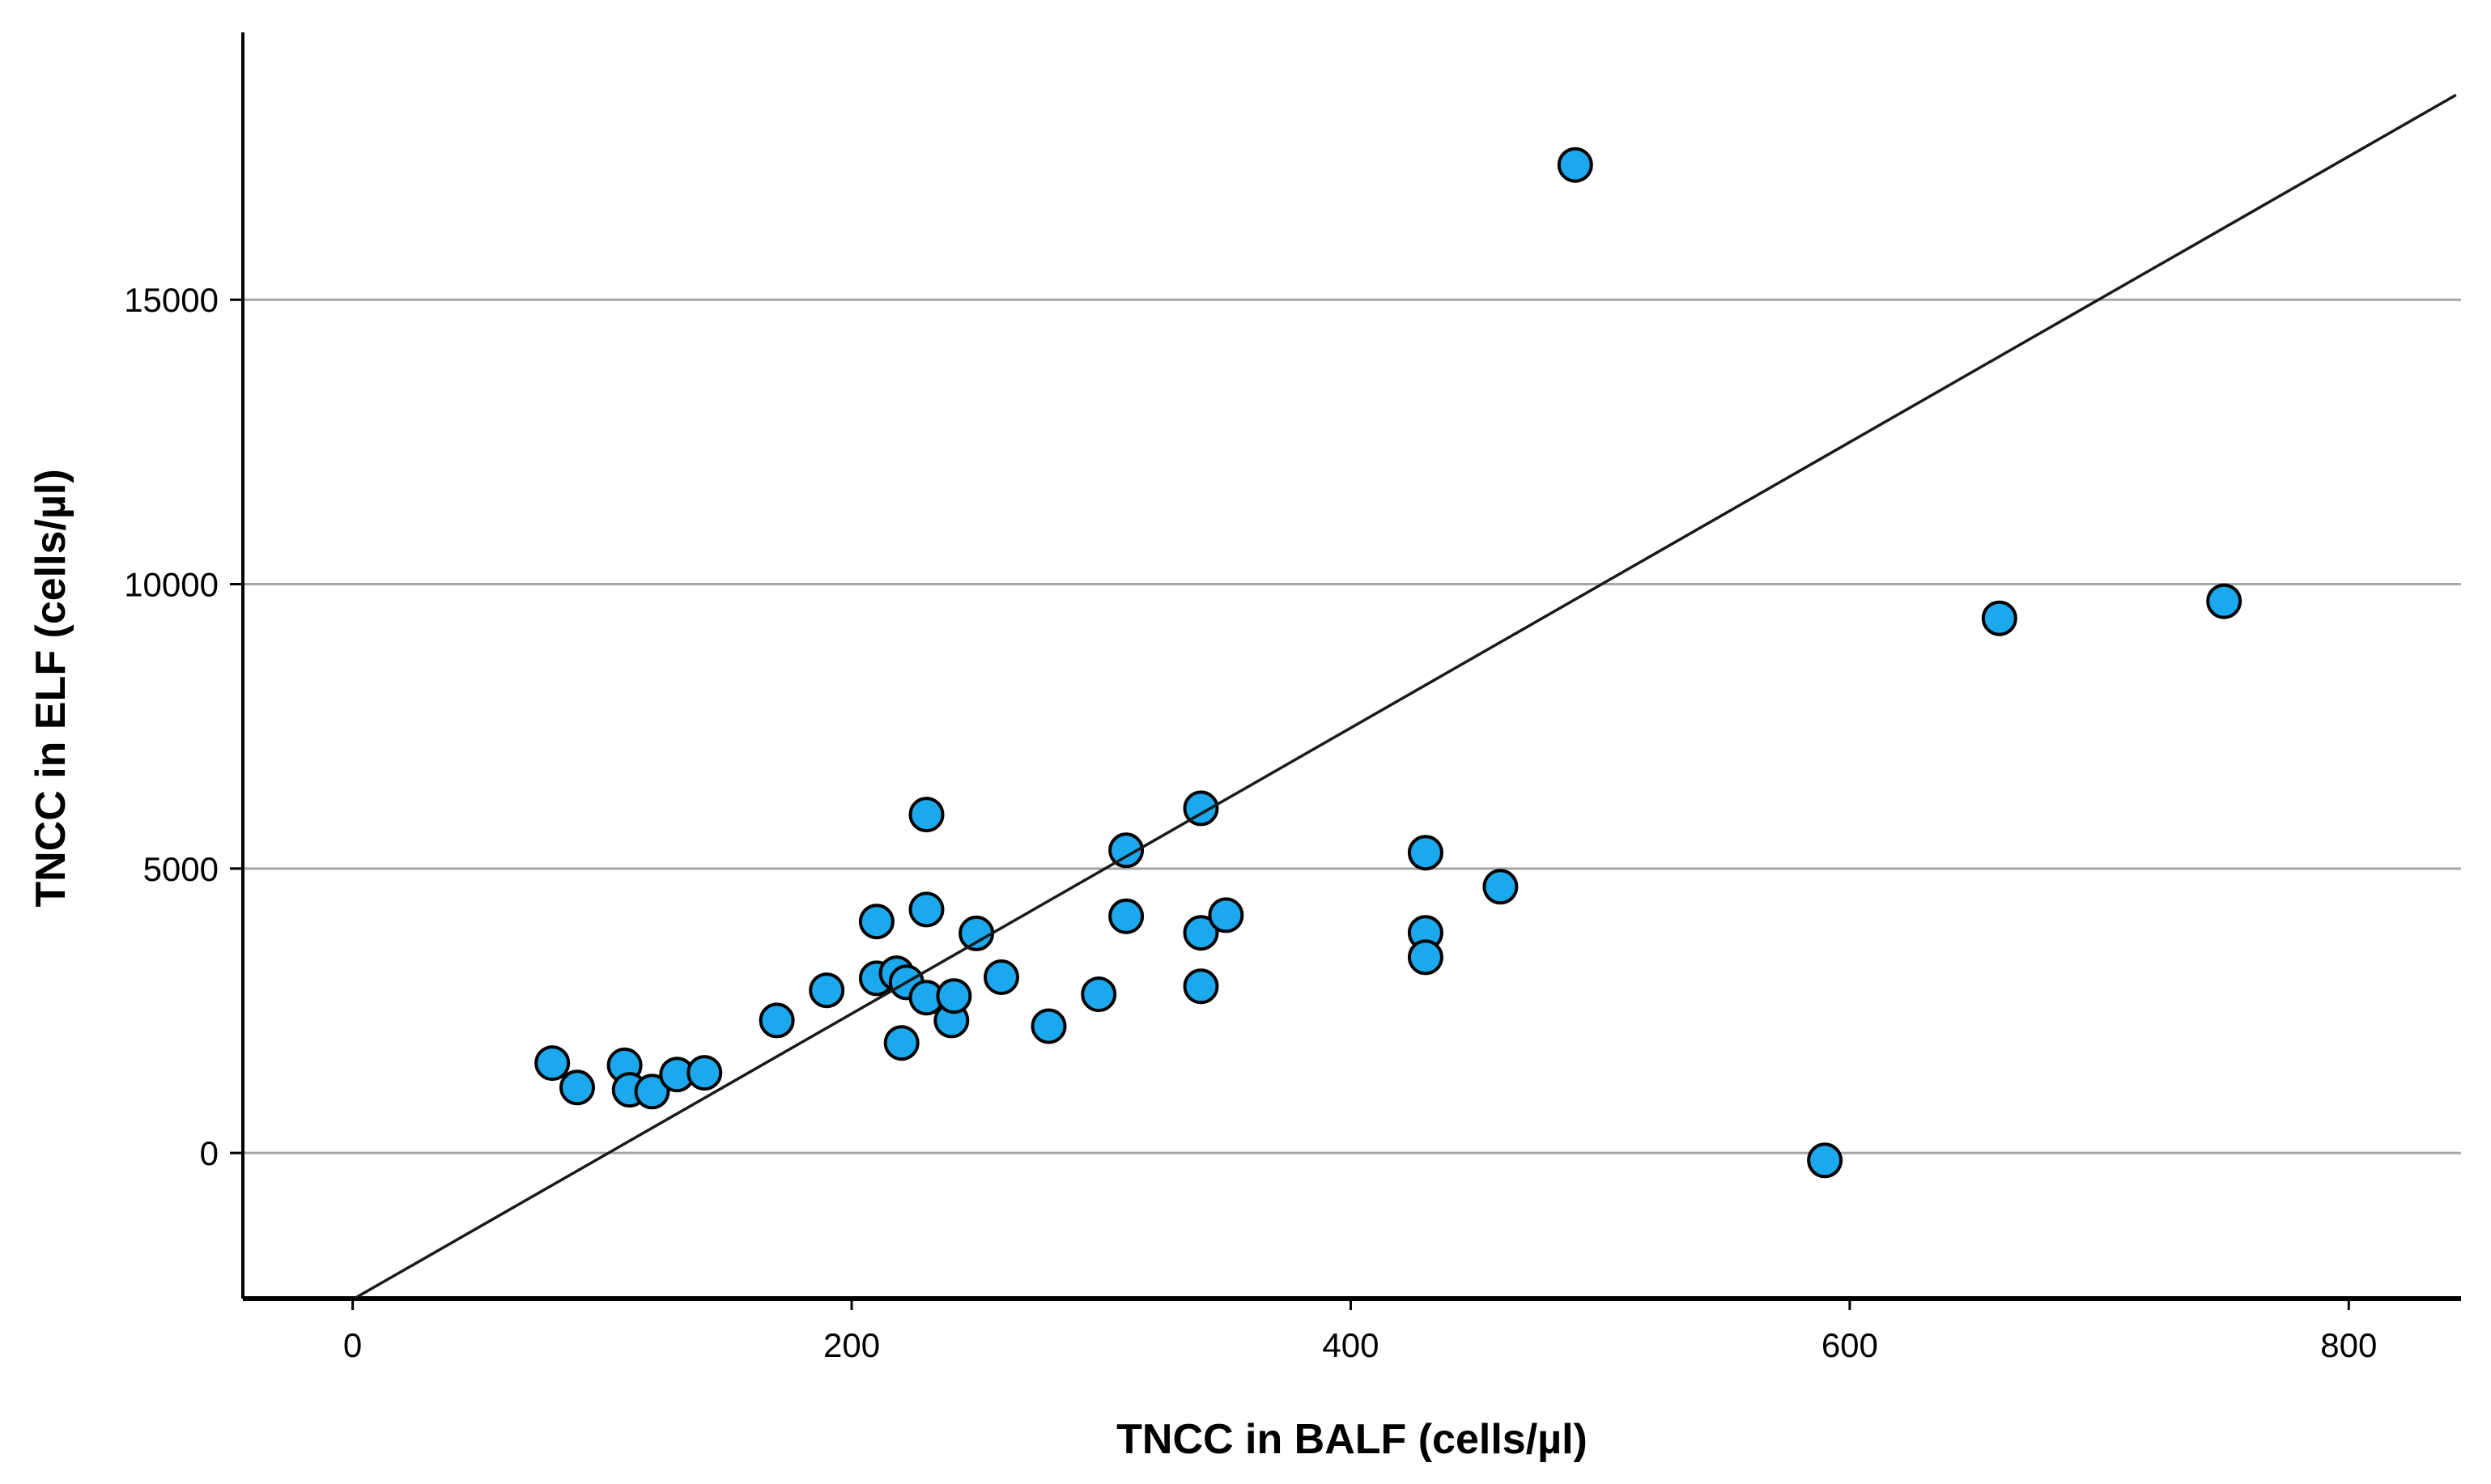 The height and width of the screenshot is (1484, 2491). Describe the element at coordinates (171, 585) in the screenshot. I see `y-tick-label: 10000` at that location.